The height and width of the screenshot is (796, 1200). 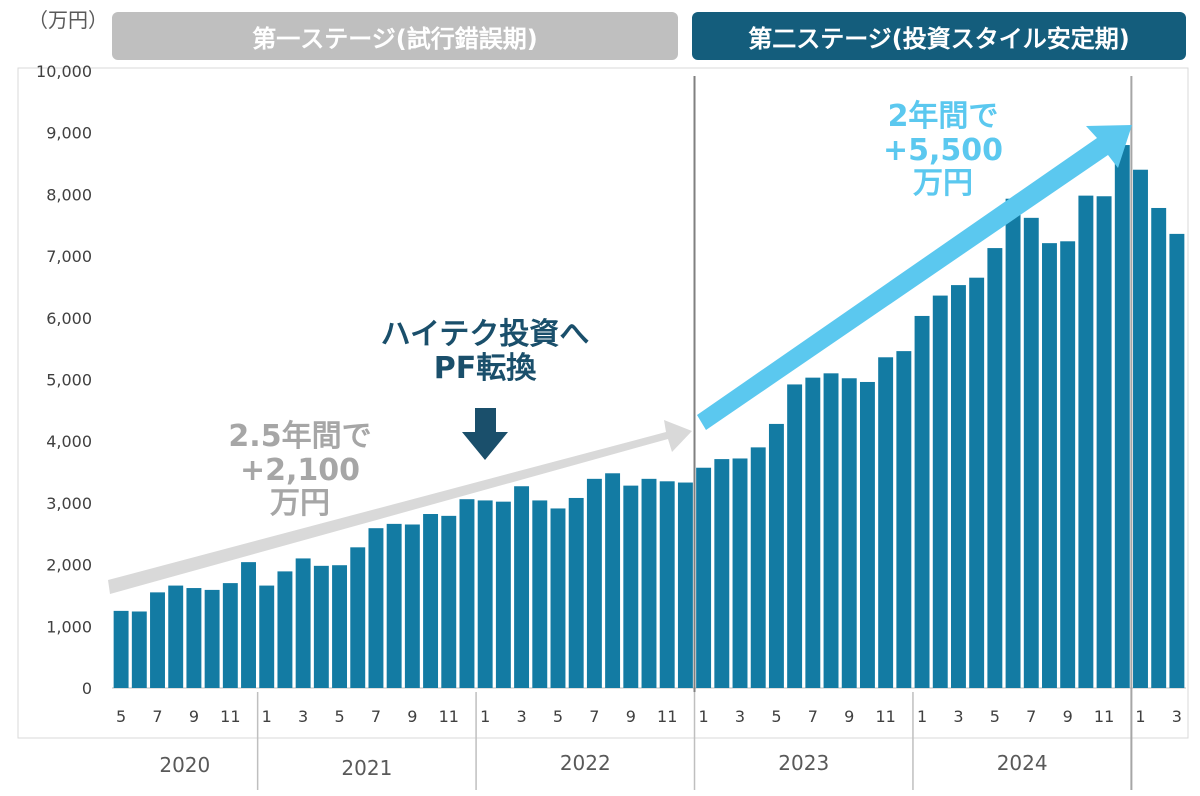 I want to click on grey-annotation-line2: +2,100, so click(x=300, y=470).